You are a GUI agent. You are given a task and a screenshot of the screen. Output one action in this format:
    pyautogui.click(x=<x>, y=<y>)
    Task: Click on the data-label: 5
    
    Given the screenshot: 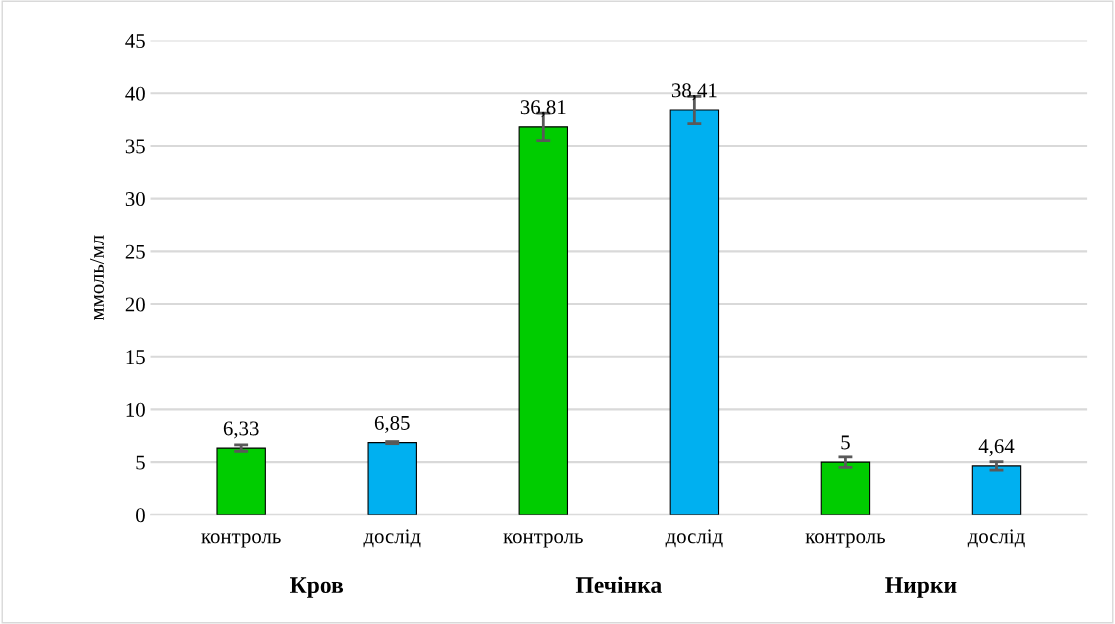 What is the action you would take?
    pyautogui.click(x=845, y=442)
    